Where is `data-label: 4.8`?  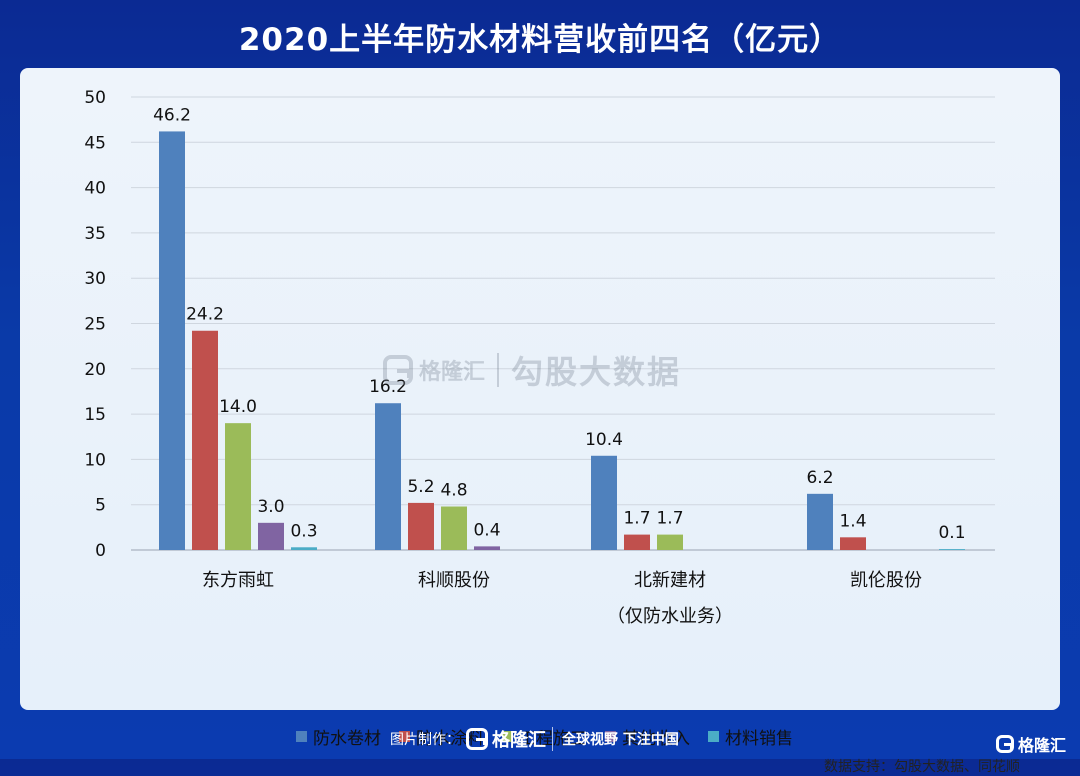
data-label: 4.8 is located at coordinates (453, 491).